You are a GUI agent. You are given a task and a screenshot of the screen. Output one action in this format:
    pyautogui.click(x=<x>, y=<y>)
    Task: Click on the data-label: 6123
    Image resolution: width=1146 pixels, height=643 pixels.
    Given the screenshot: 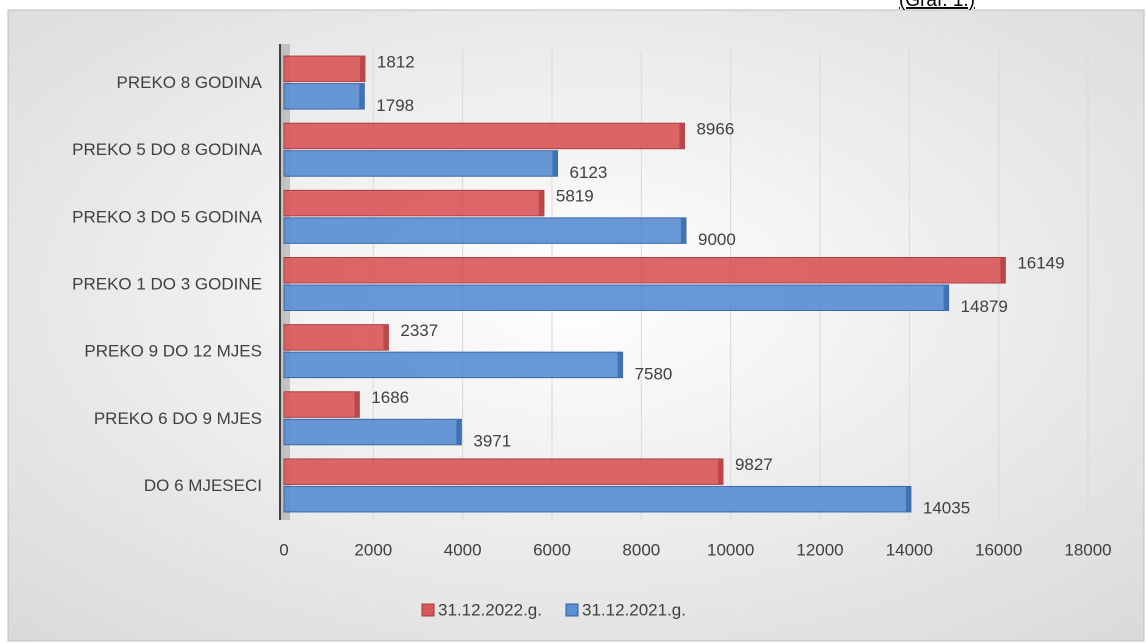 What is the action you would take?
    pyautogui.click(x=588, y=172)
    